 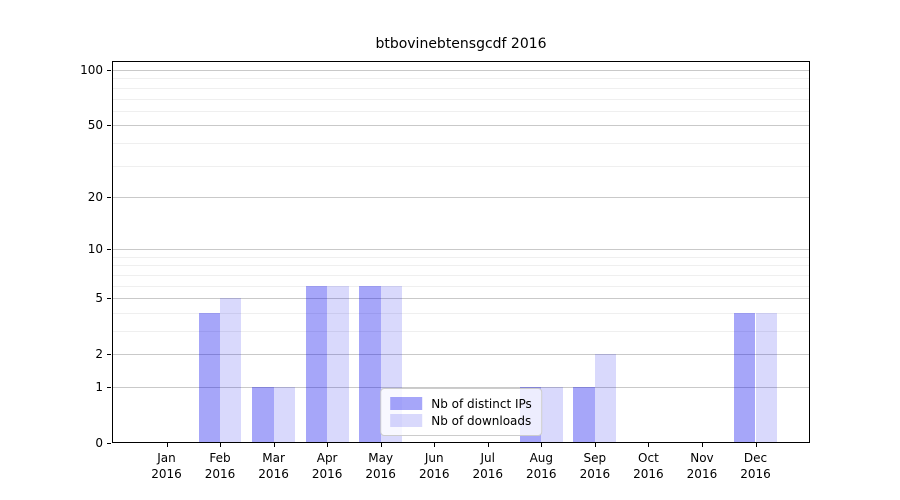 What do you see at coordinates (406, 403) in the screenshot?
I see `legend-swatch-nb-of-distinct-ips` at bounding box center [406, 403].